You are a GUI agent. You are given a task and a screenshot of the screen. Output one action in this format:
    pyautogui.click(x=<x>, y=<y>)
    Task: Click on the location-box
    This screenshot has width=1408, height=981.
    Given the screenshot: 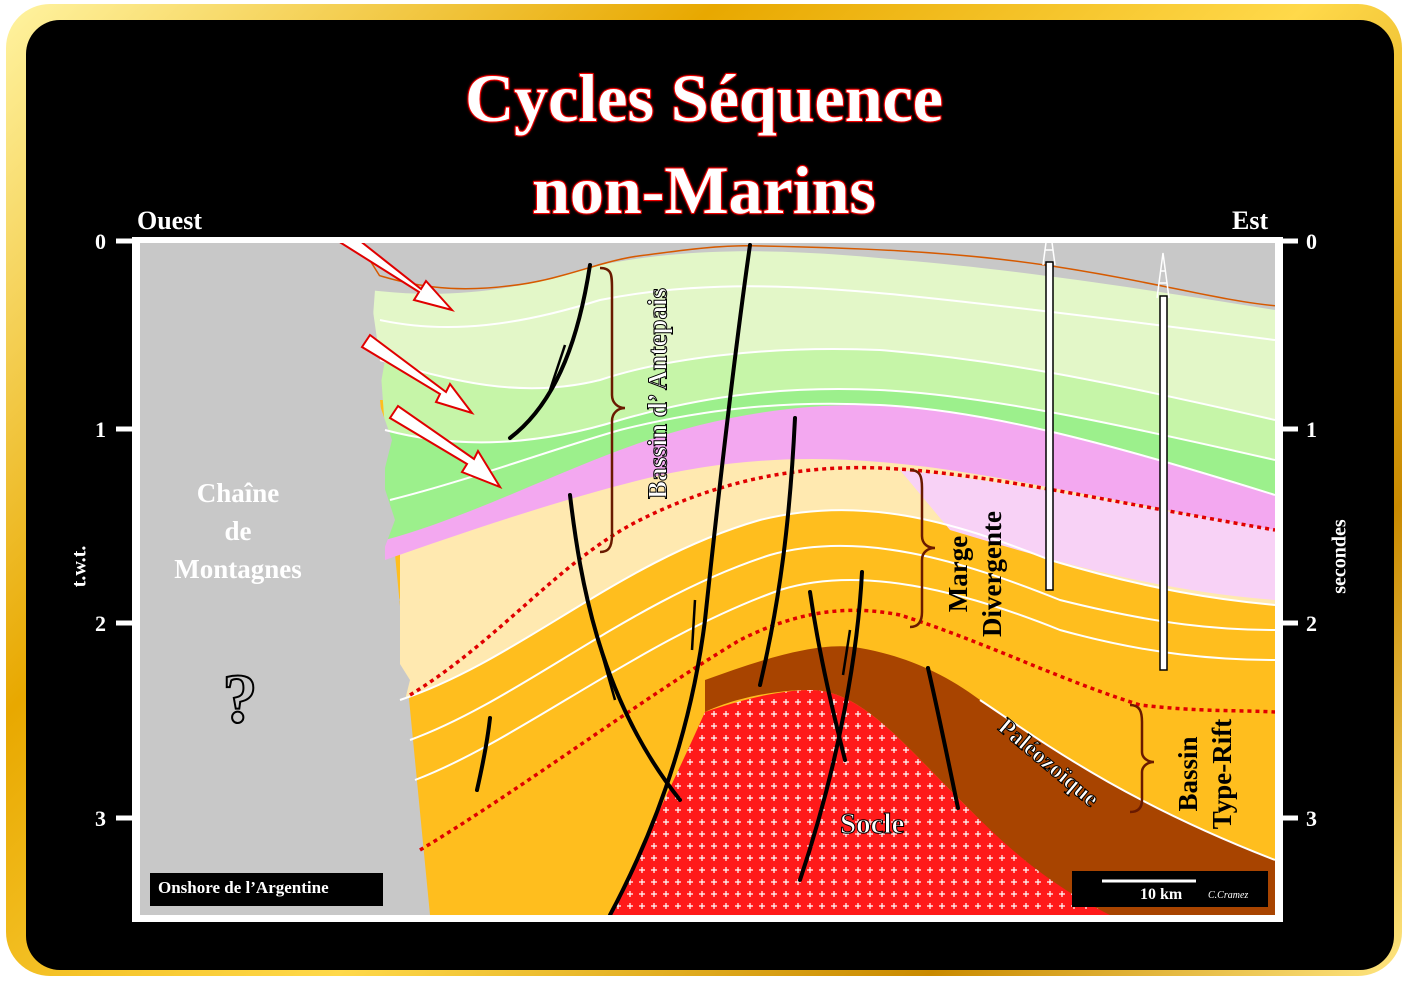 What is the action you would take?
    pyautogui.click(x=266, y=889)
    